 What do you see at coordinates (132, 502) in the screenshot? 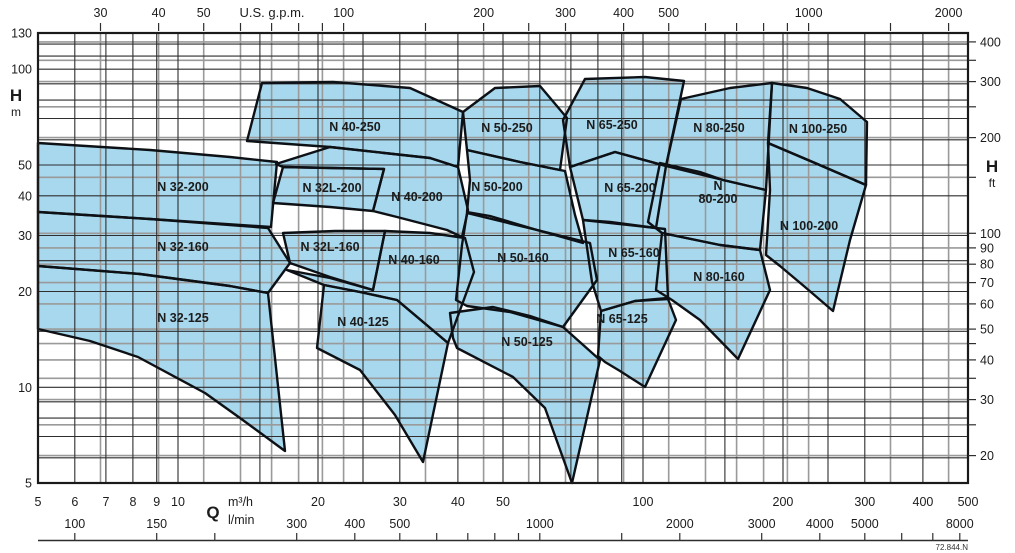
I see `svg-text: 8` at bounding box center [132, 502].